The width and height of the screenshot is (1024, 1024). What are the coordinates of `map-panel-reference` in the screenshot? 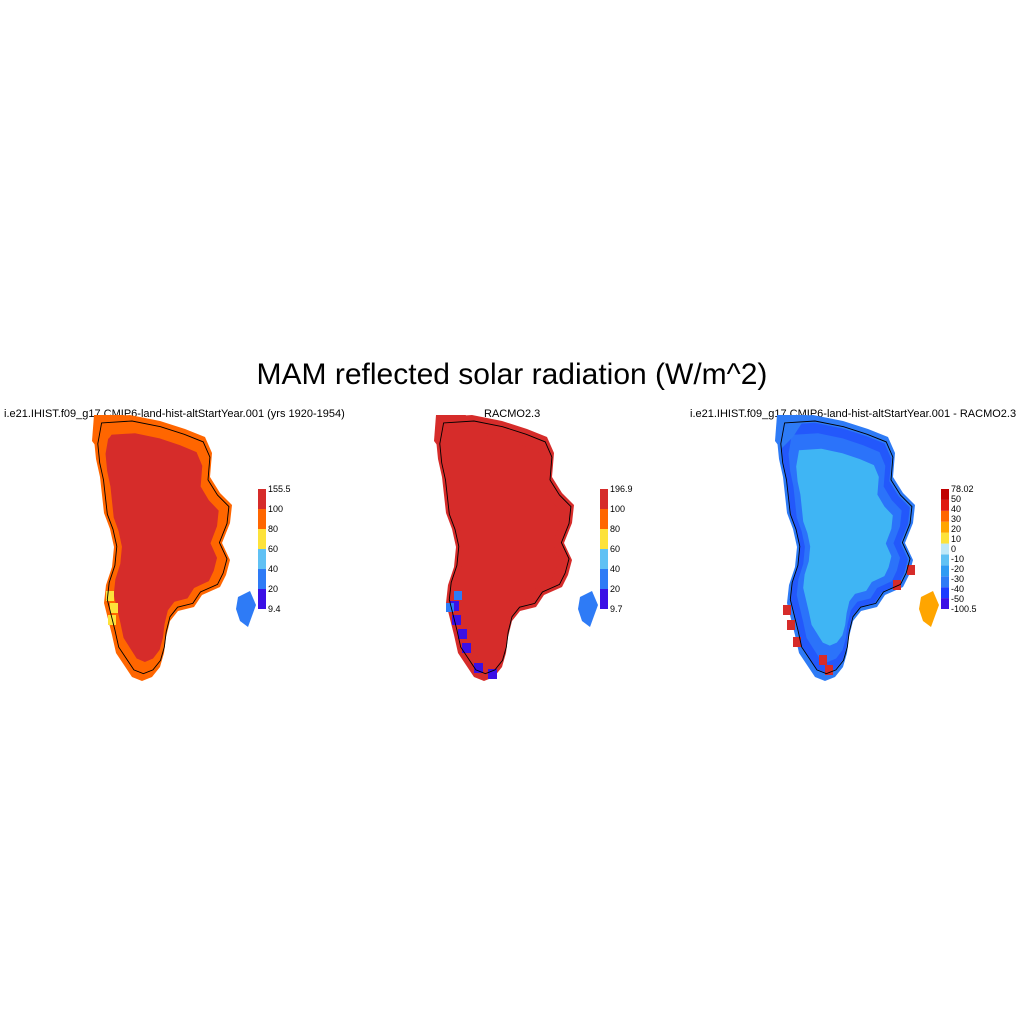 It's located at (516, 548).